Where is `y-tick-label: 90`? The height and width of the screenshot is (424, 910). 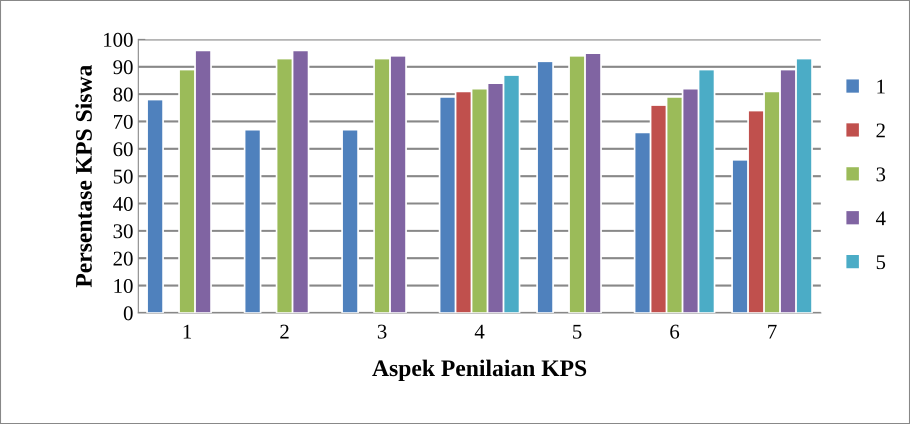 y-tick-label: 90 is located at coordinates (123, 67).